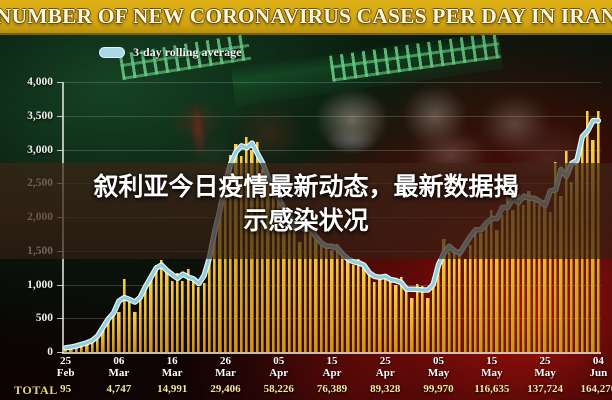 This screenshot has width=612, height=400. Describe the element at coordinates (40, 149) in the screenshot. I see `y-axis-label: 3,000` at that location.